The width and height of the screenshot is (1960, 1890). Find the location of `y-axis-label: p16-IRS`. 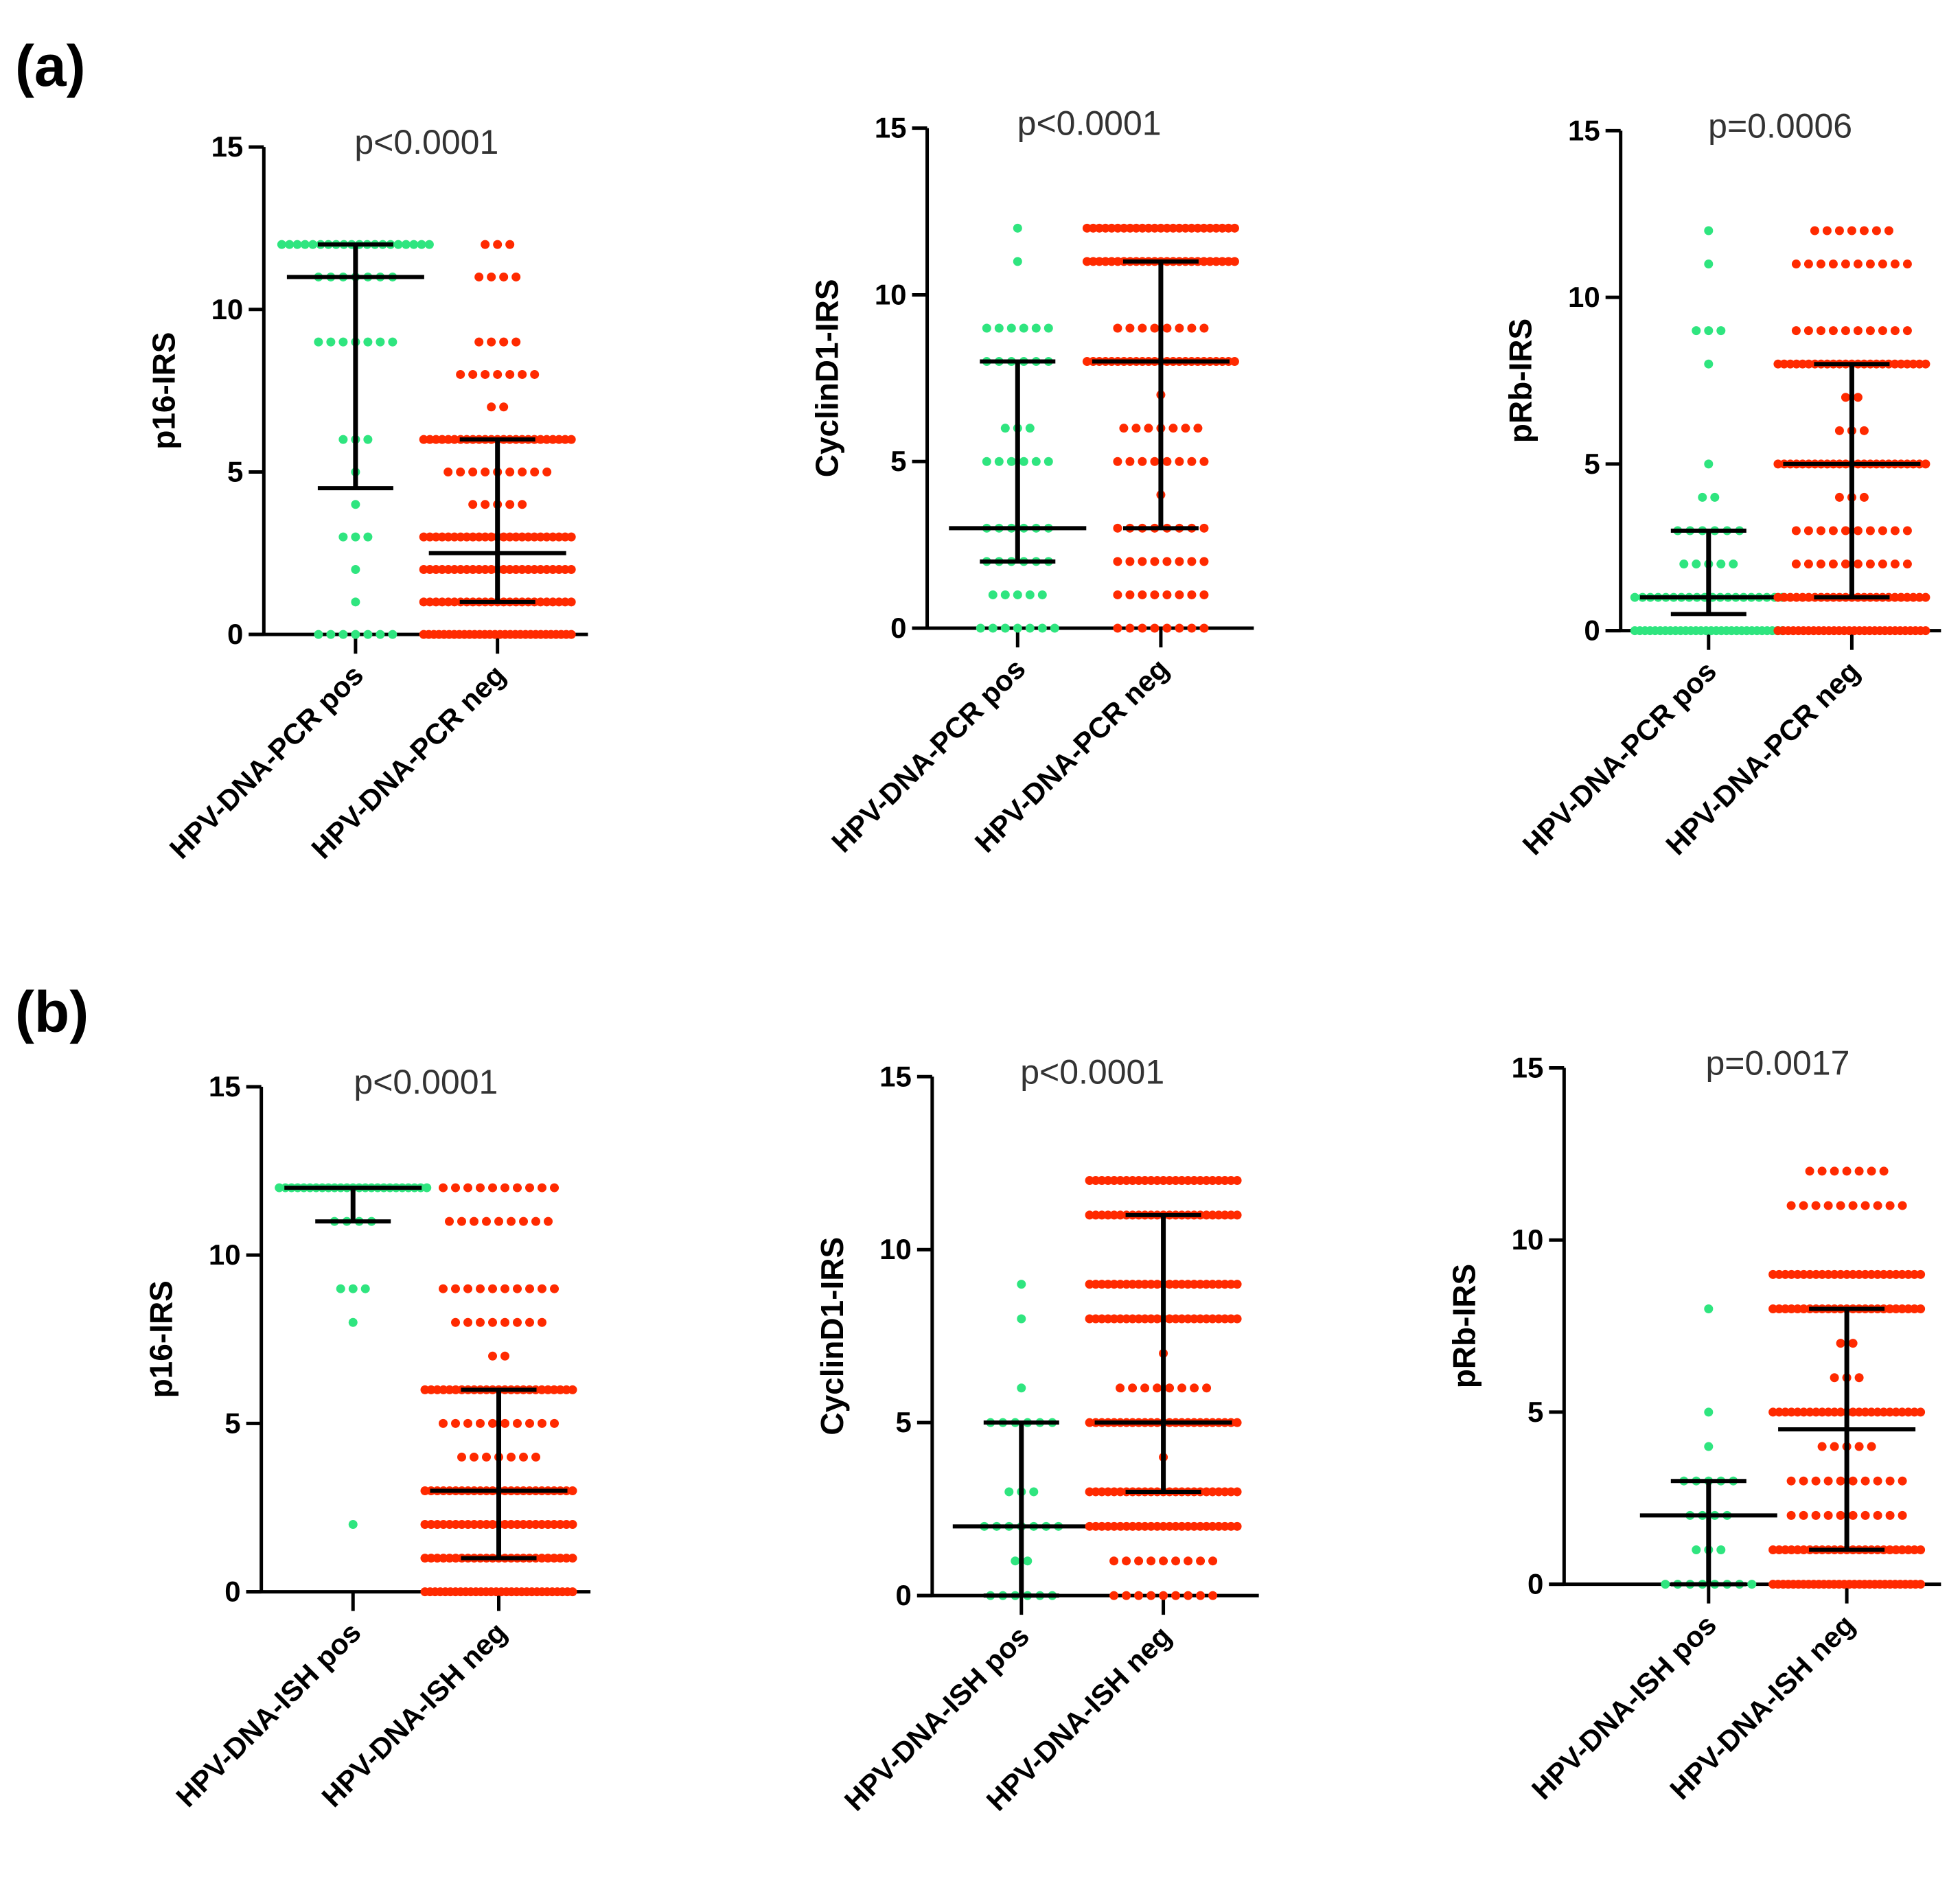

y-axis-label: p16-IRS is located at coordinates (161, 1339).